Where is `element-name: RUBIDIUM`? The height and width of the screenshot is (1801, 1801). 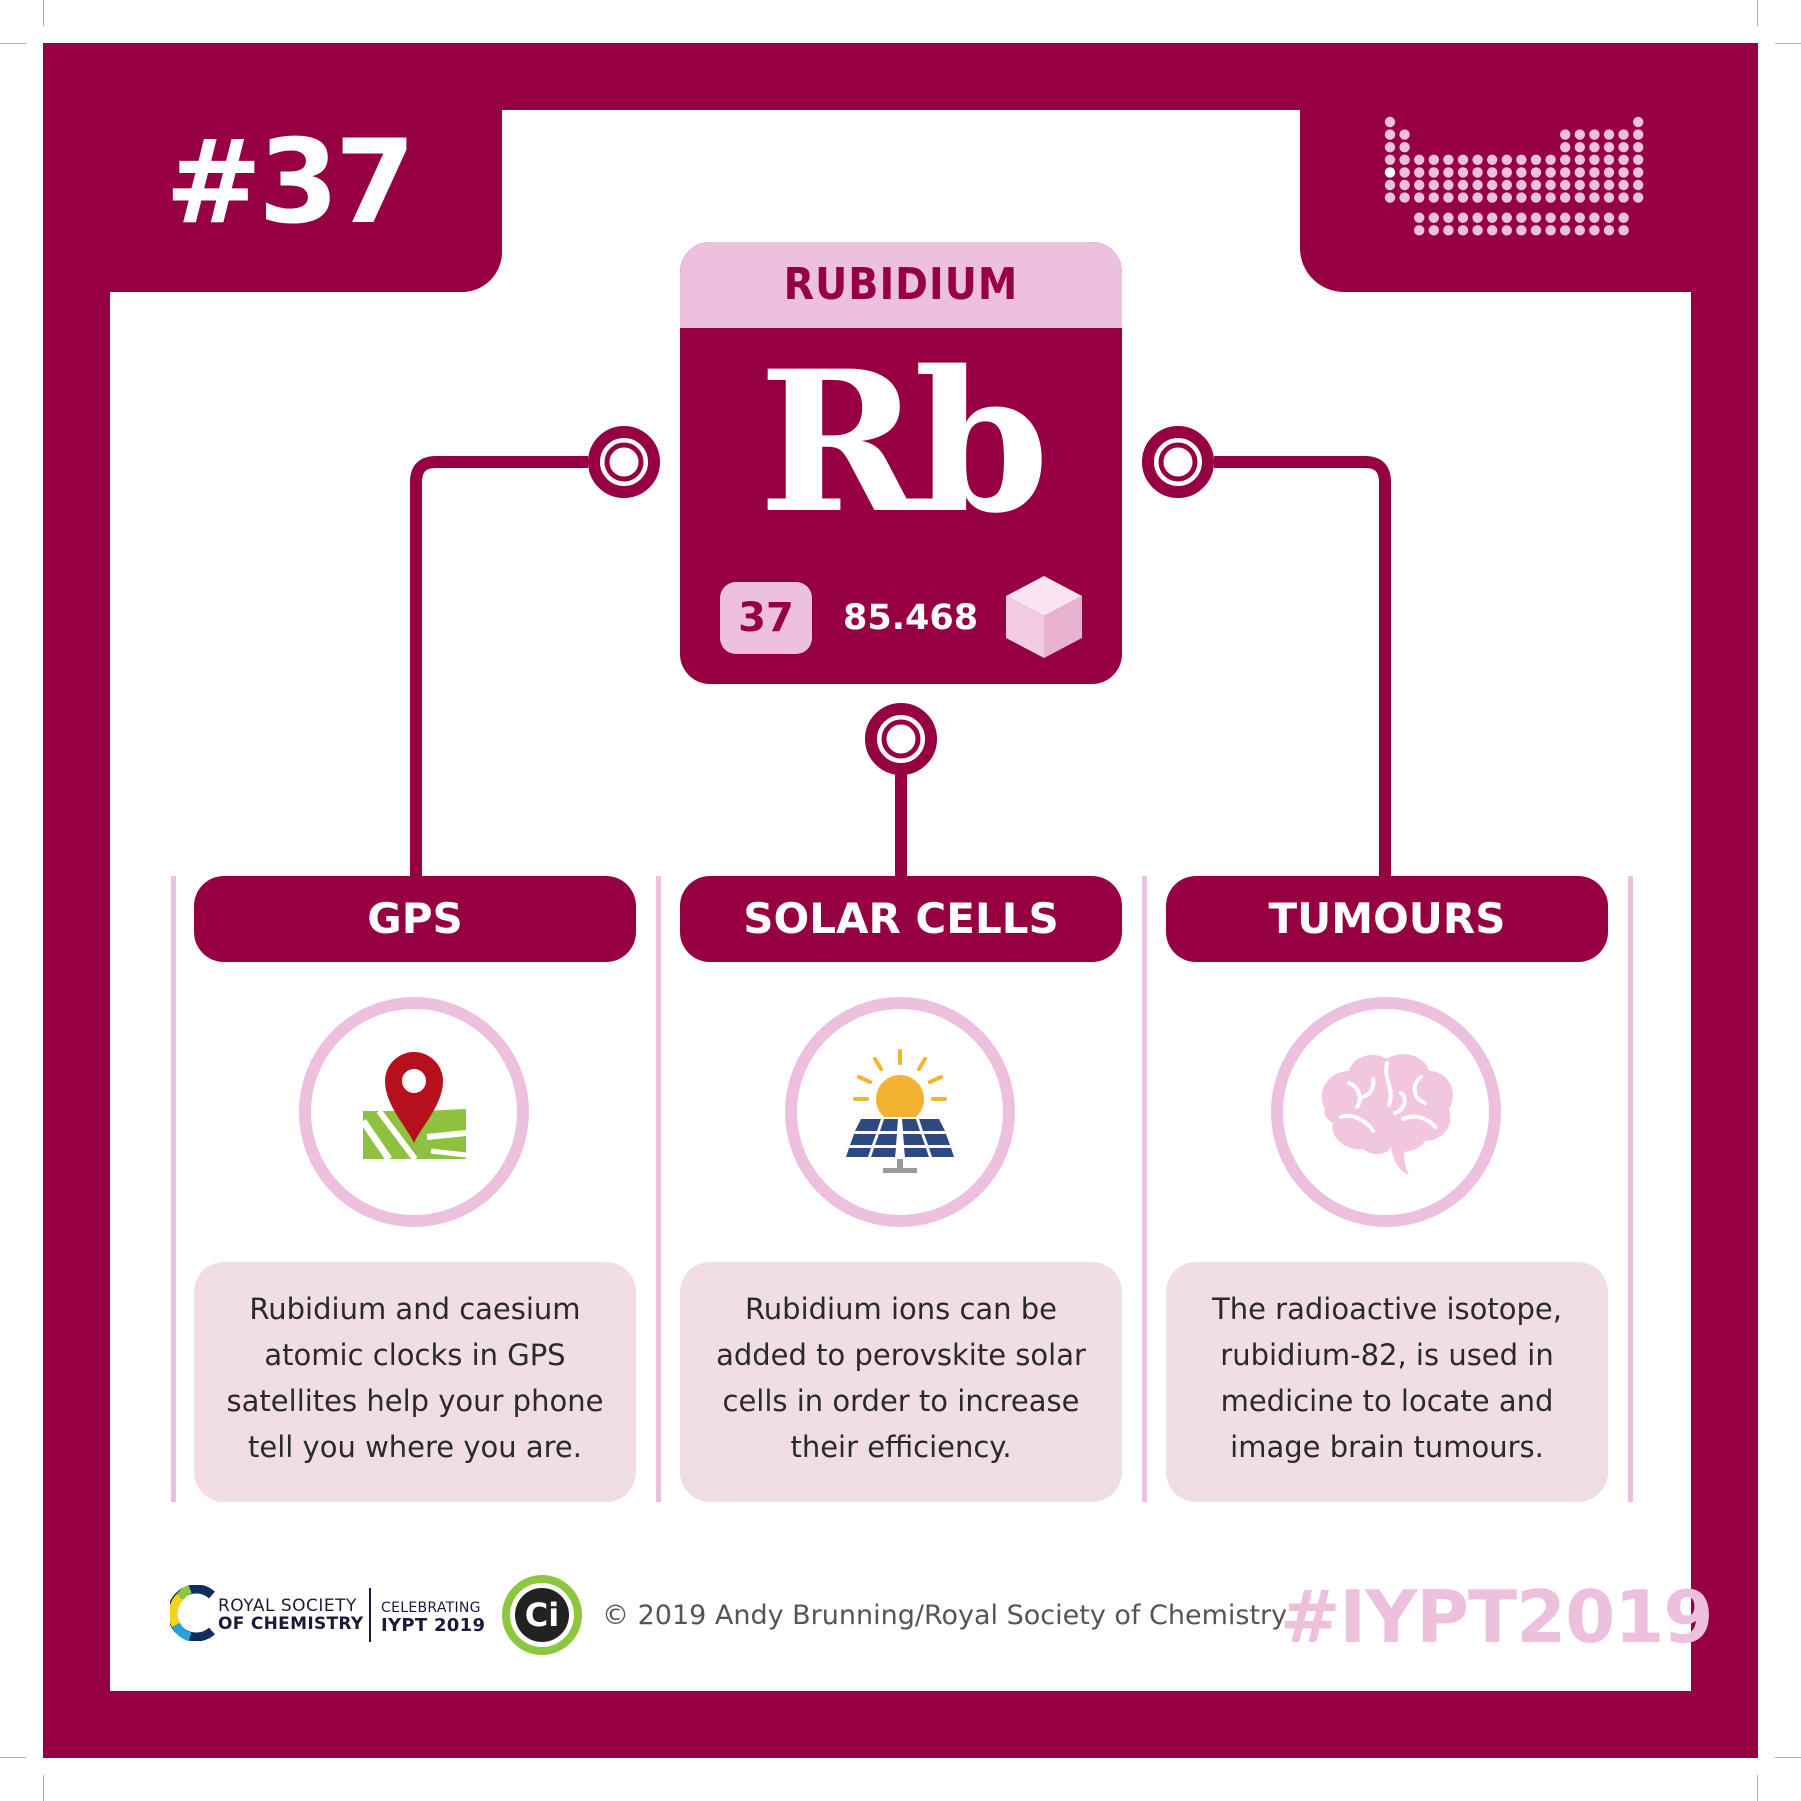 element-name: RUBIDIUM is located at coordinates (901, 284).